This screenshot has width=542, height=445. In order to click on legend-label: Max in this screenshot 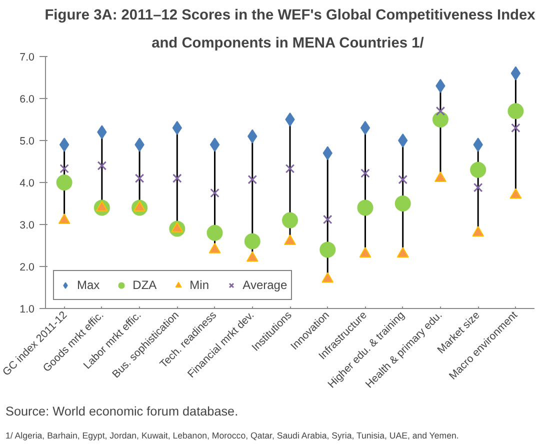, I will do `click(88, 285)`.